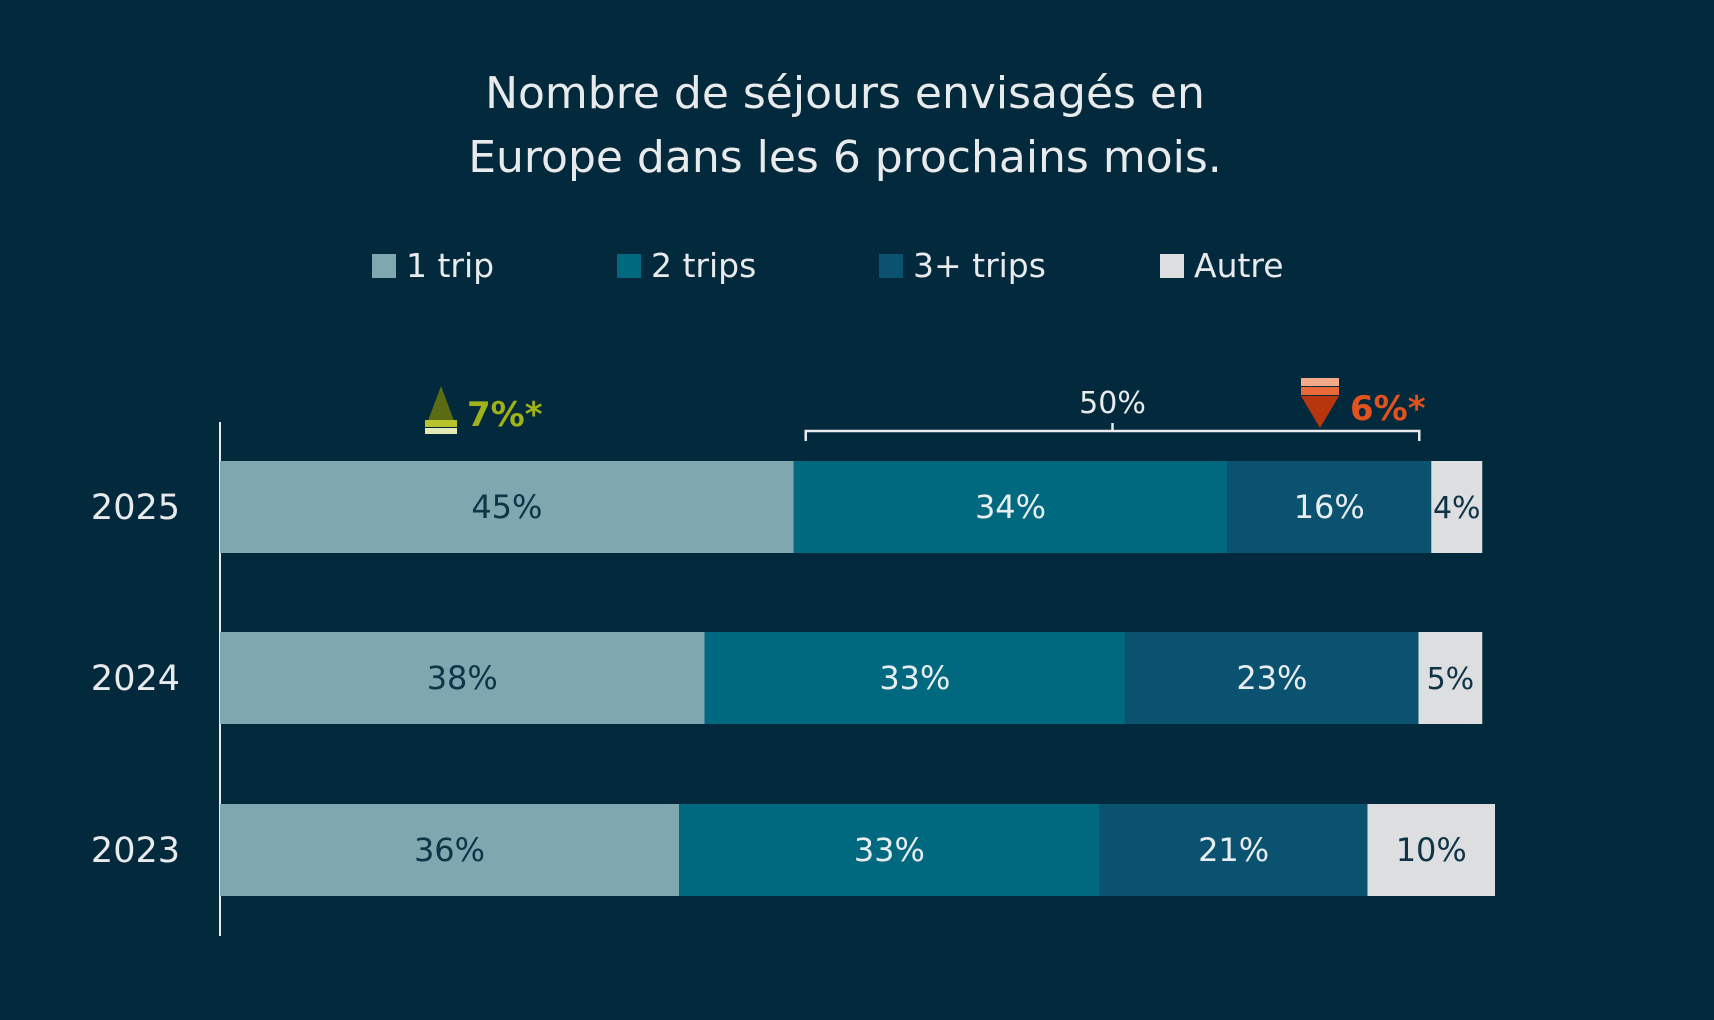 This screenshot has width=1714, height=1020. What do you see at coordinates (704, 265) in the screenshot?
I see `legend-label-2-trips: 2 trips` at bounding box center [704, 265].